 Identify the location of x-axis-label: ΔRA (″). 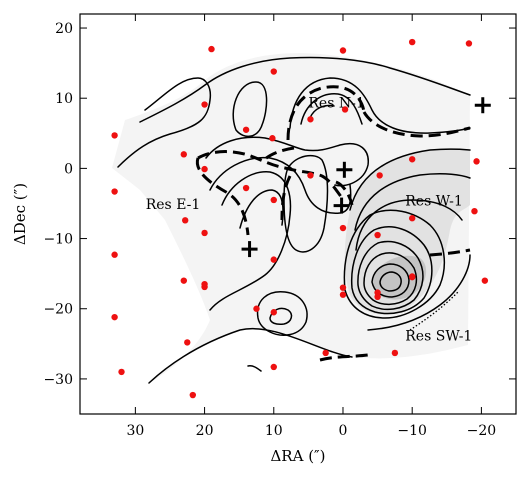
(297, 456).